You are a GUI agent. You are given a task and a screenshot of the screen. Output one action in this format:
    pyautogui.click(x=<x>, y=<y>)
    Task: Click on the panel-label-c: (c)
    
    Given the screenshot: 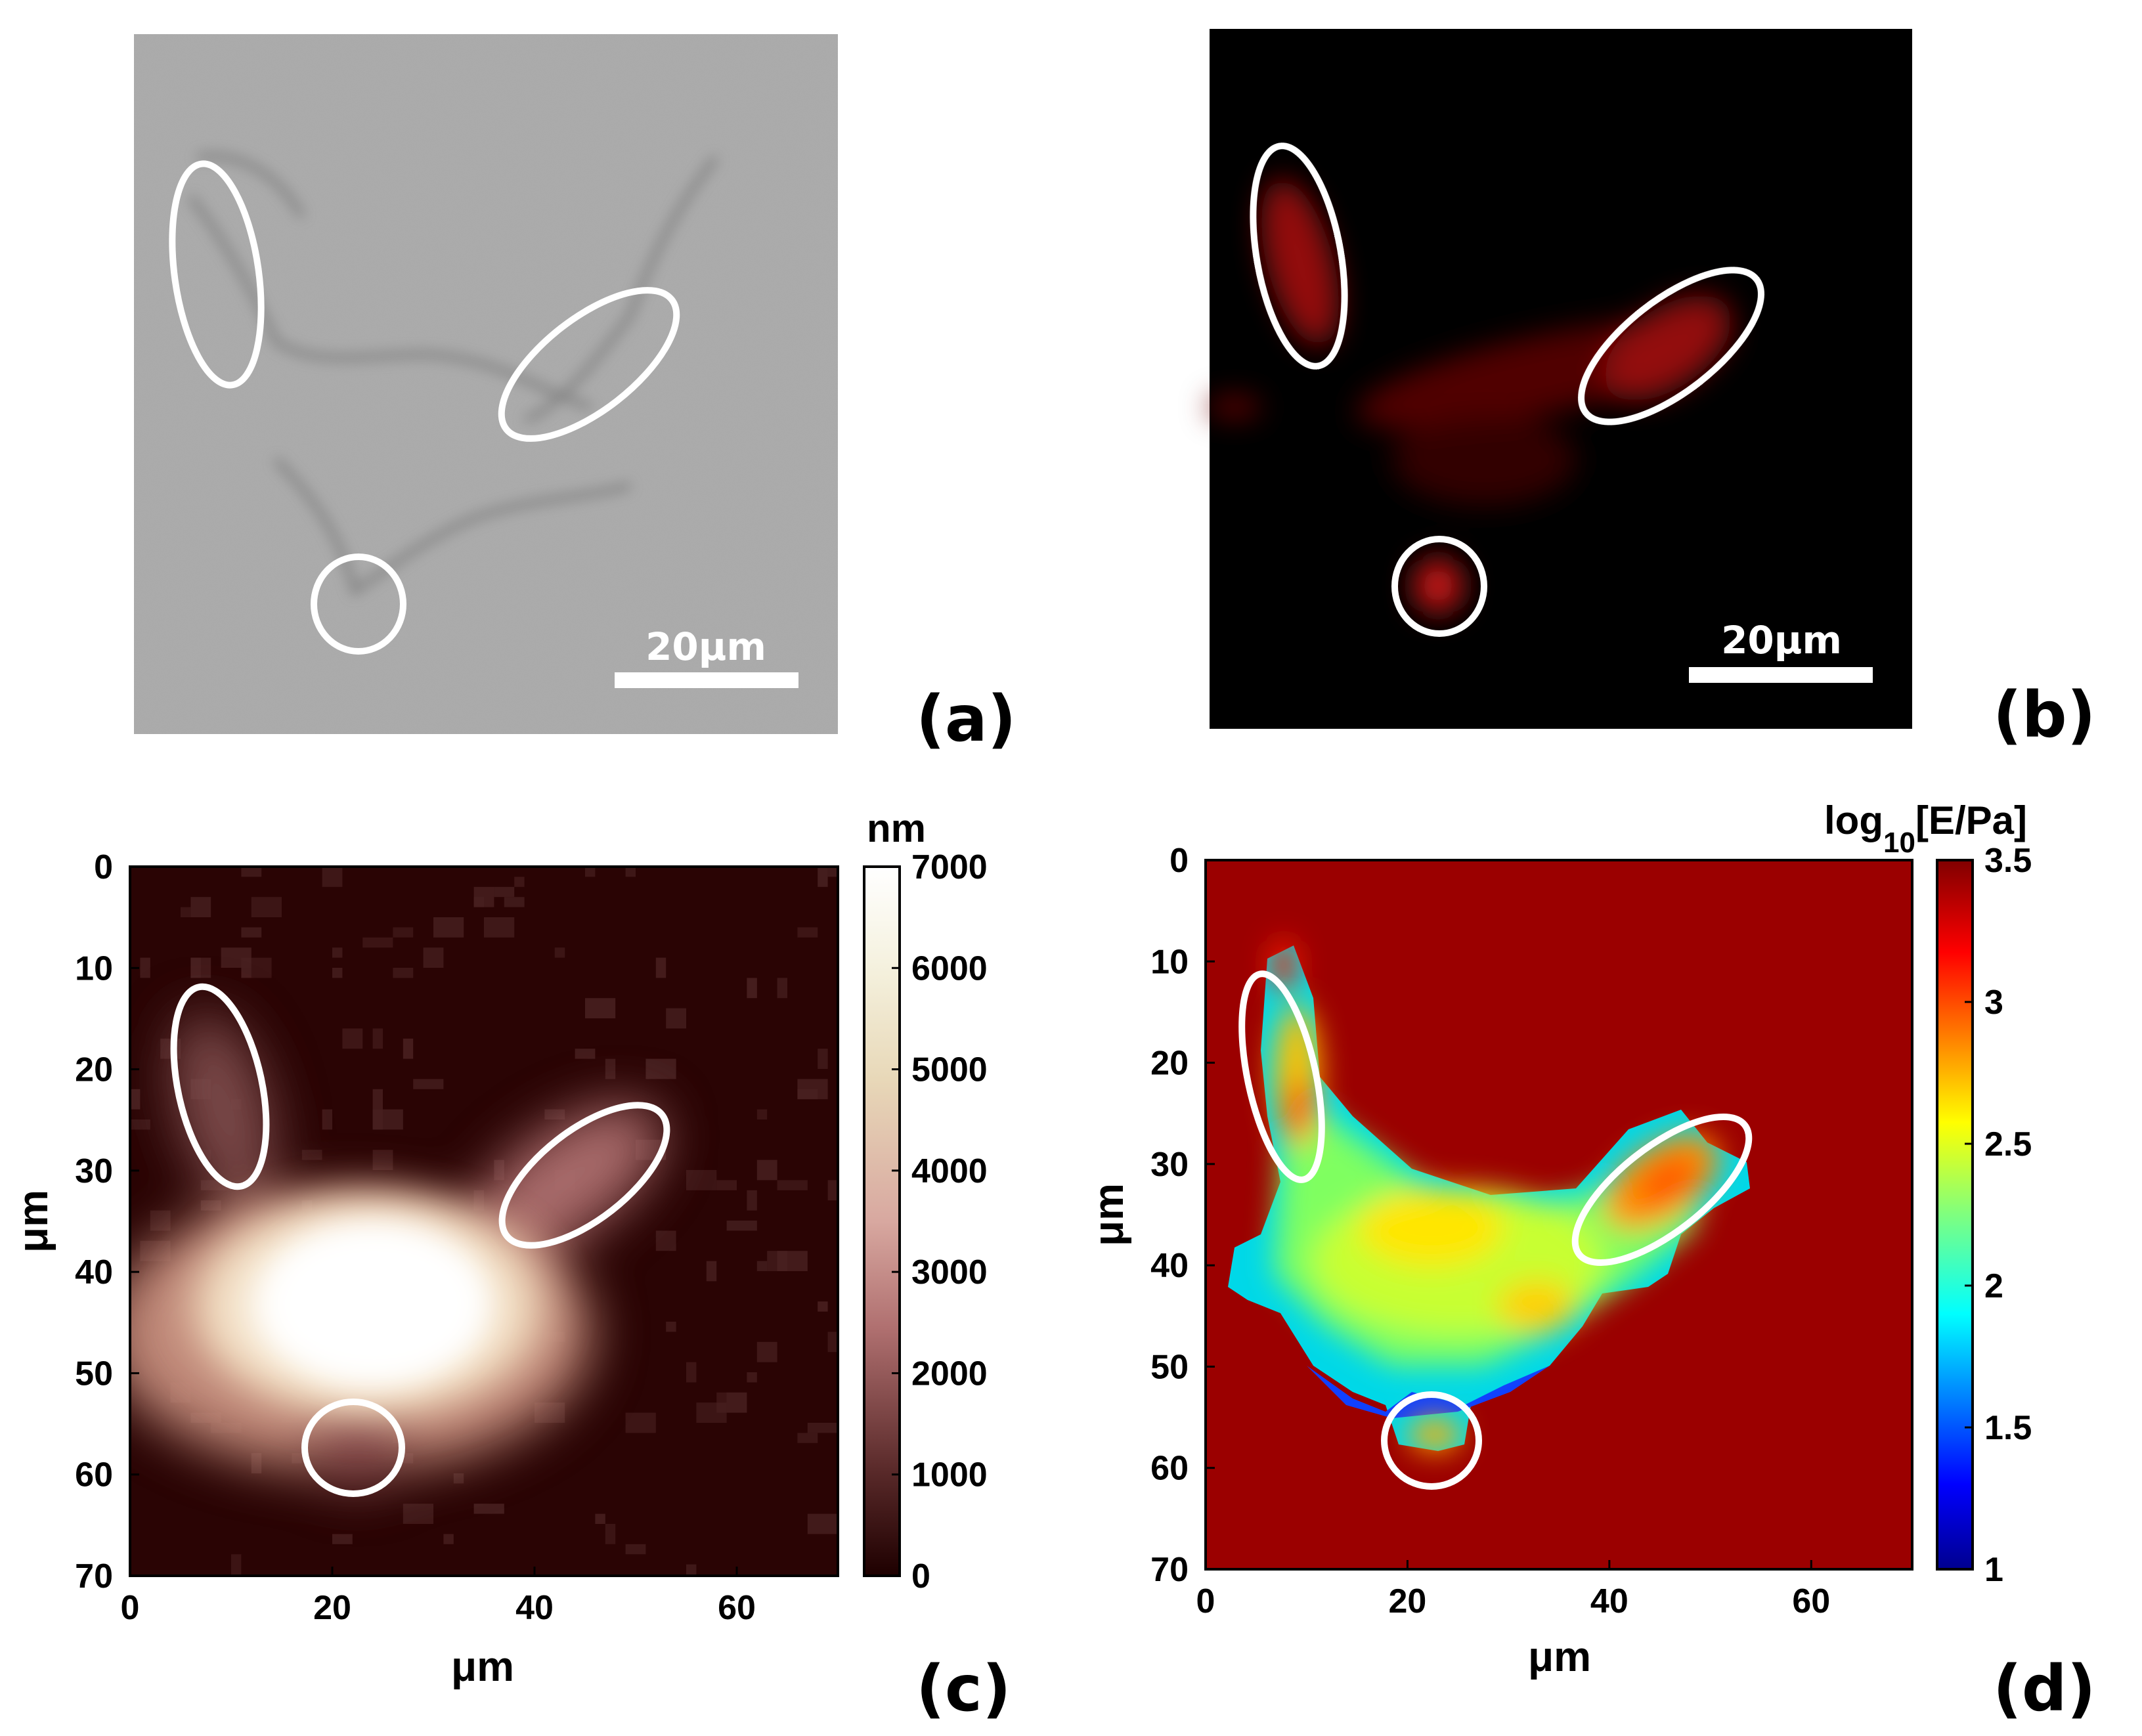 What is the action you would take?
    pyautogui.click(x=963, y=1688)
    